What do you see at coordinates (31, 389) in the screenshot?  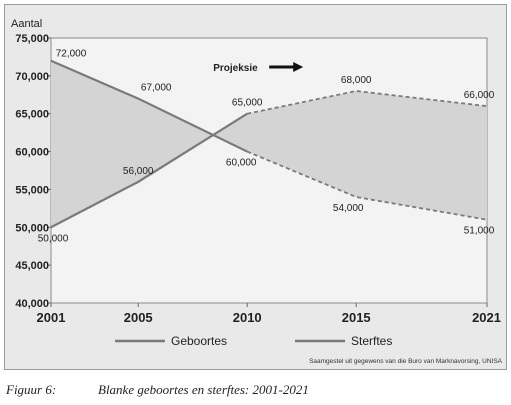 I see `caption-number: Figuur 6:` at bounding box center [31, 389].